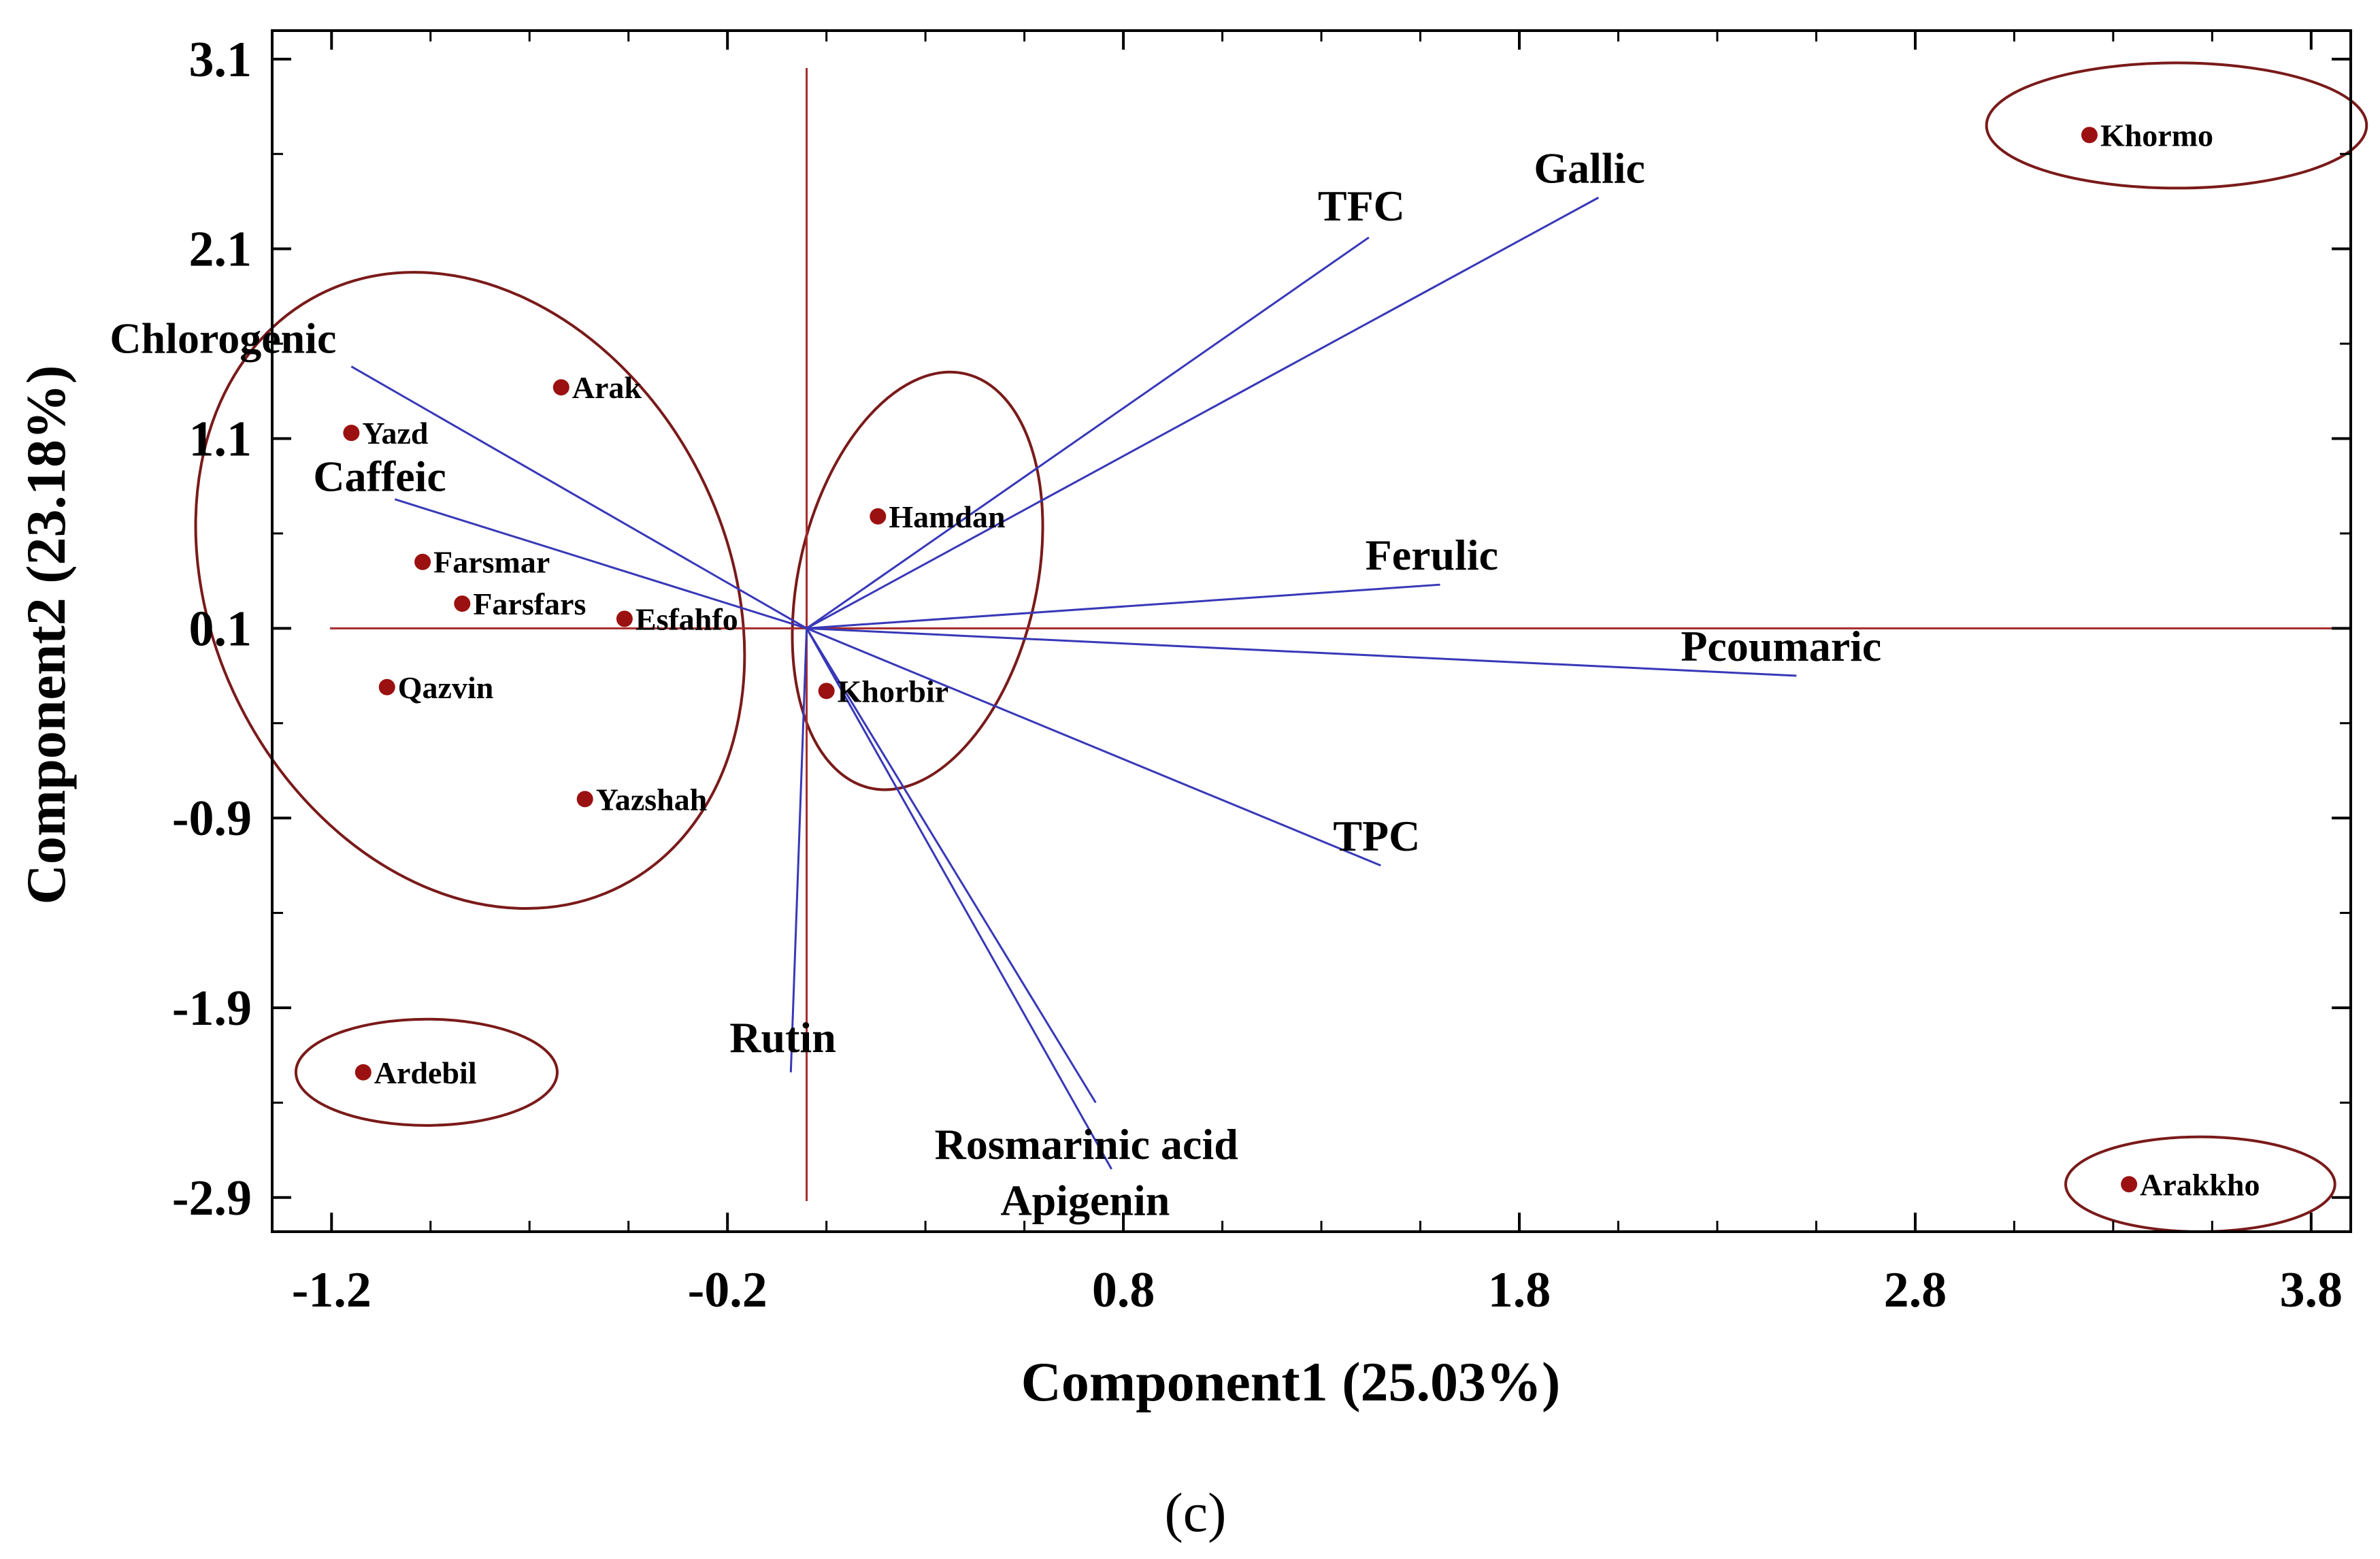 The width and height of the screenshot is (2380, 1559). I want to click on y-tick-label: -1.9, so click(212, 1008).